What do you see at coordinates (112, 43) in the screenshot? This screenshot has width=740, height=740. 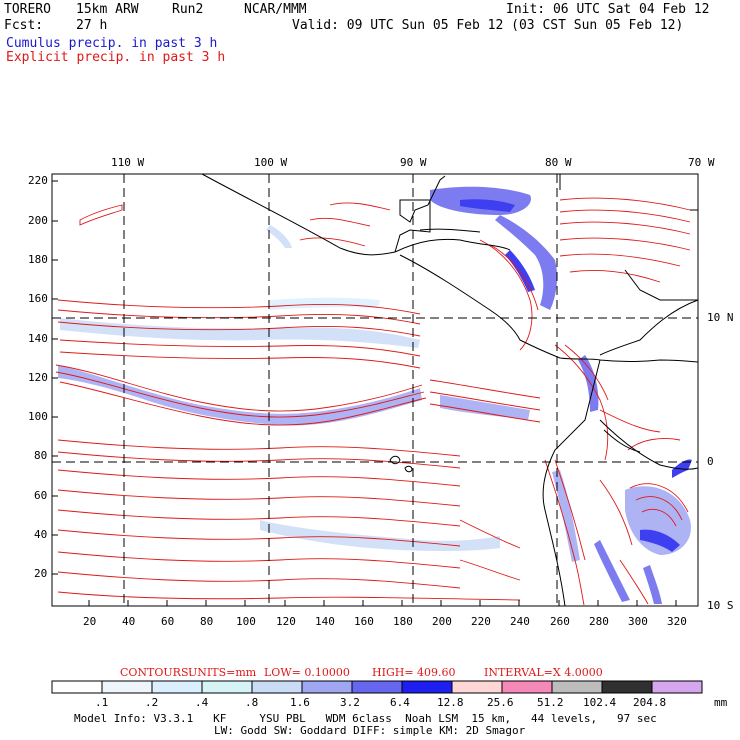 I see `cumulus-legend: Cumulus precip. in past 3 h` at bounding box center [112, 43].